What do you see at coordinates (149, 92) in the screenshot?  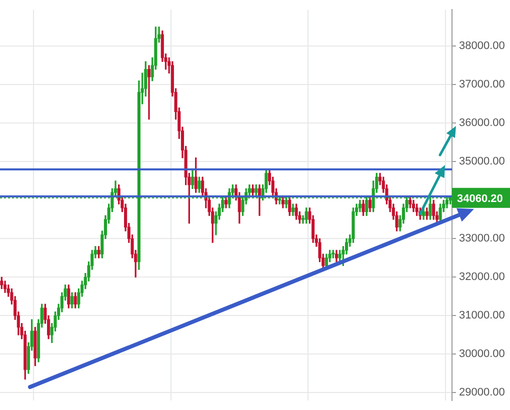 I see `candlestick` at bounding box center [149, 92].